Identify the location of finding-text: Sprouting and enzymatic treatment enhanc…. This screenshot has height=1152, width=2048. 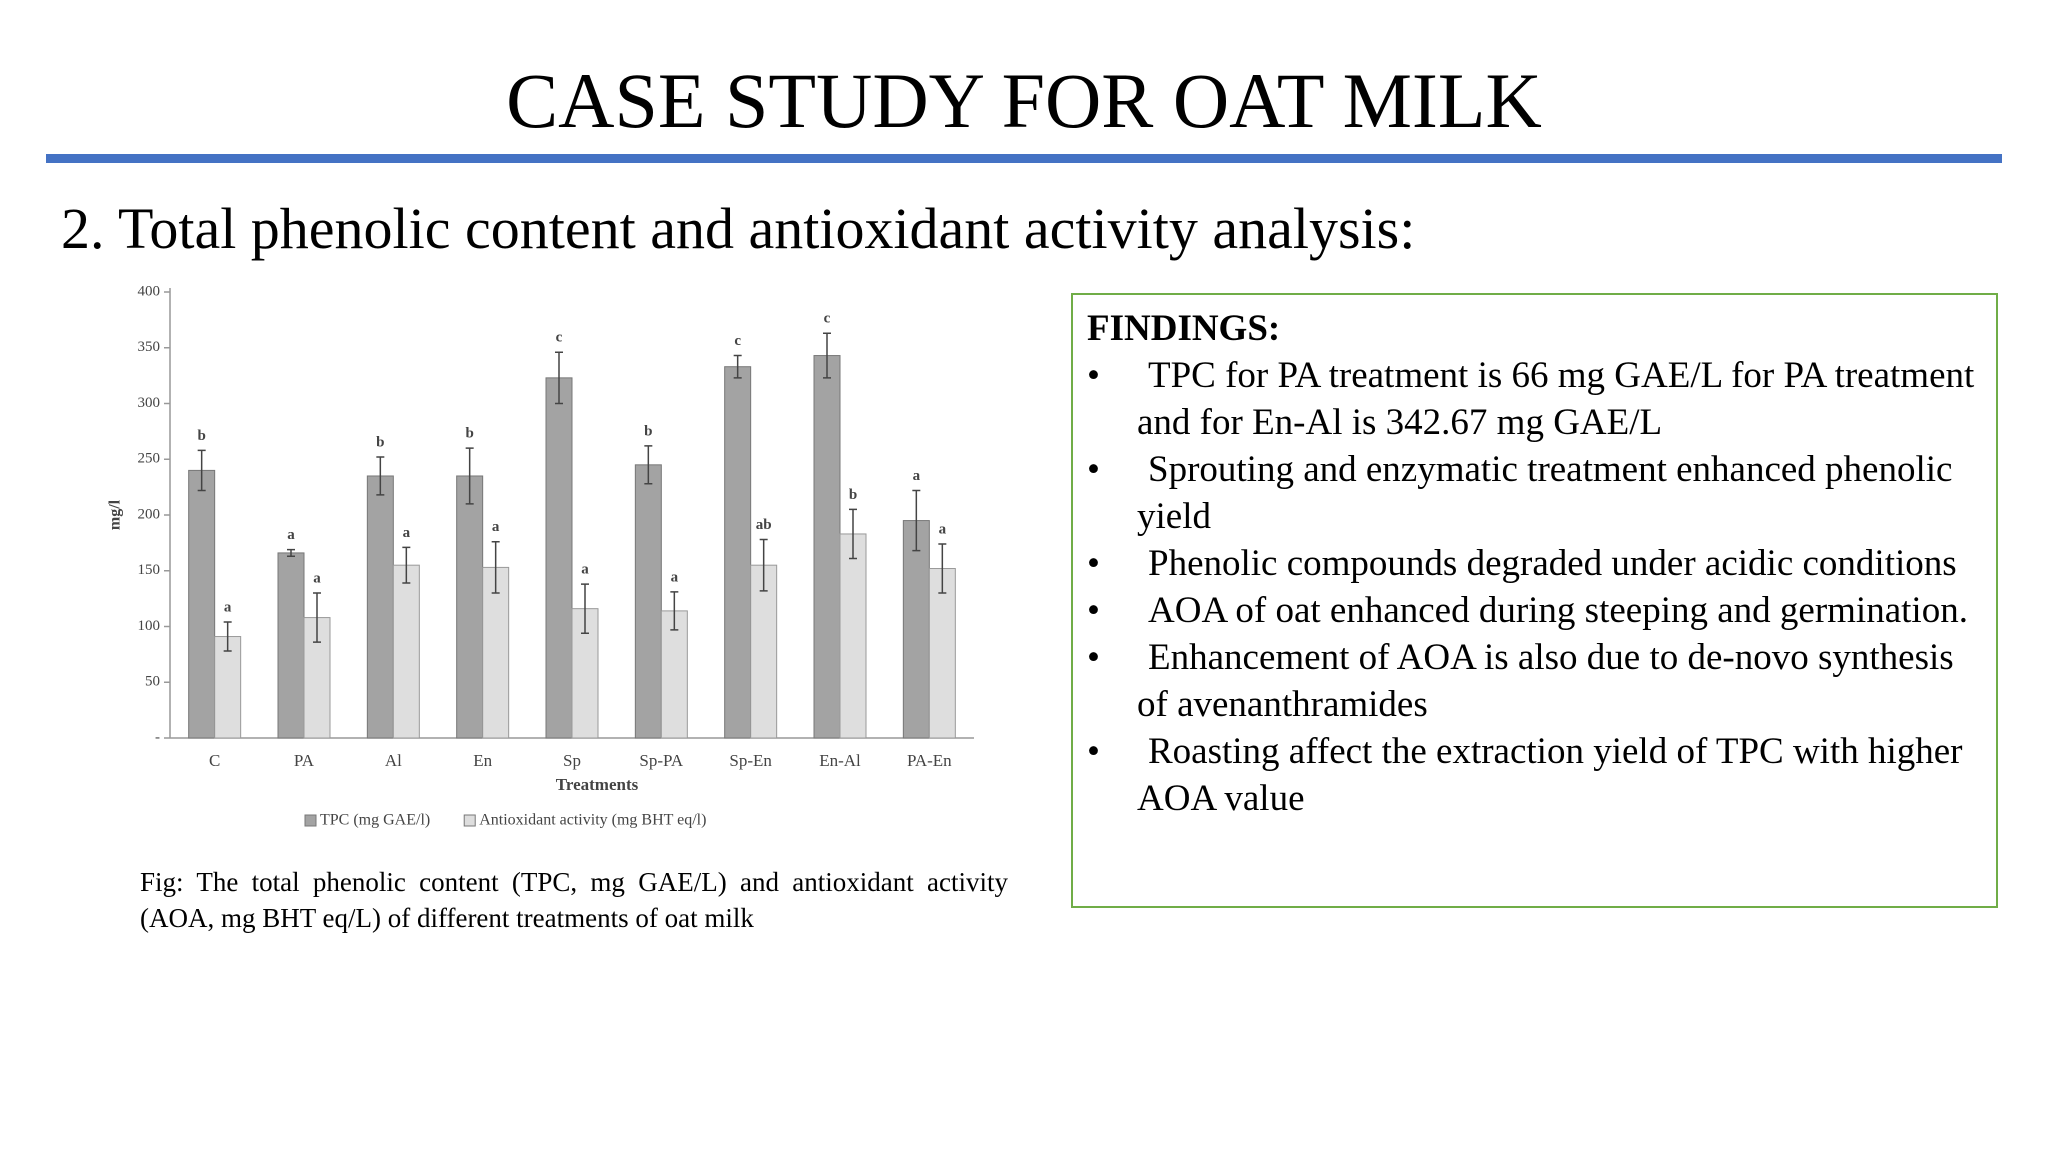
(1545, 493).